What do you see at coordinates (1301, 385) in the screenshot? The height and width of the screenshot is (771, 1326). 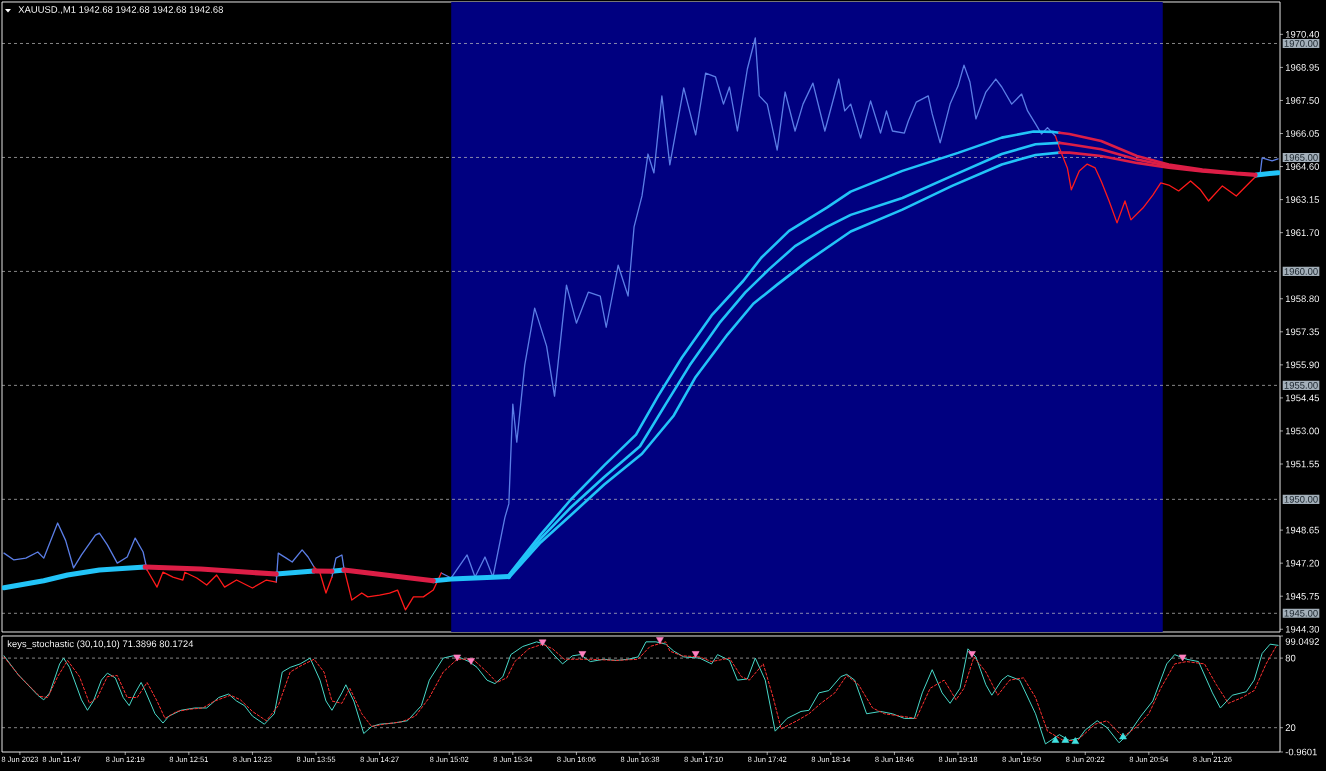 I see `ref-line-label: 1955.00` at bounding box center [1301, 385].